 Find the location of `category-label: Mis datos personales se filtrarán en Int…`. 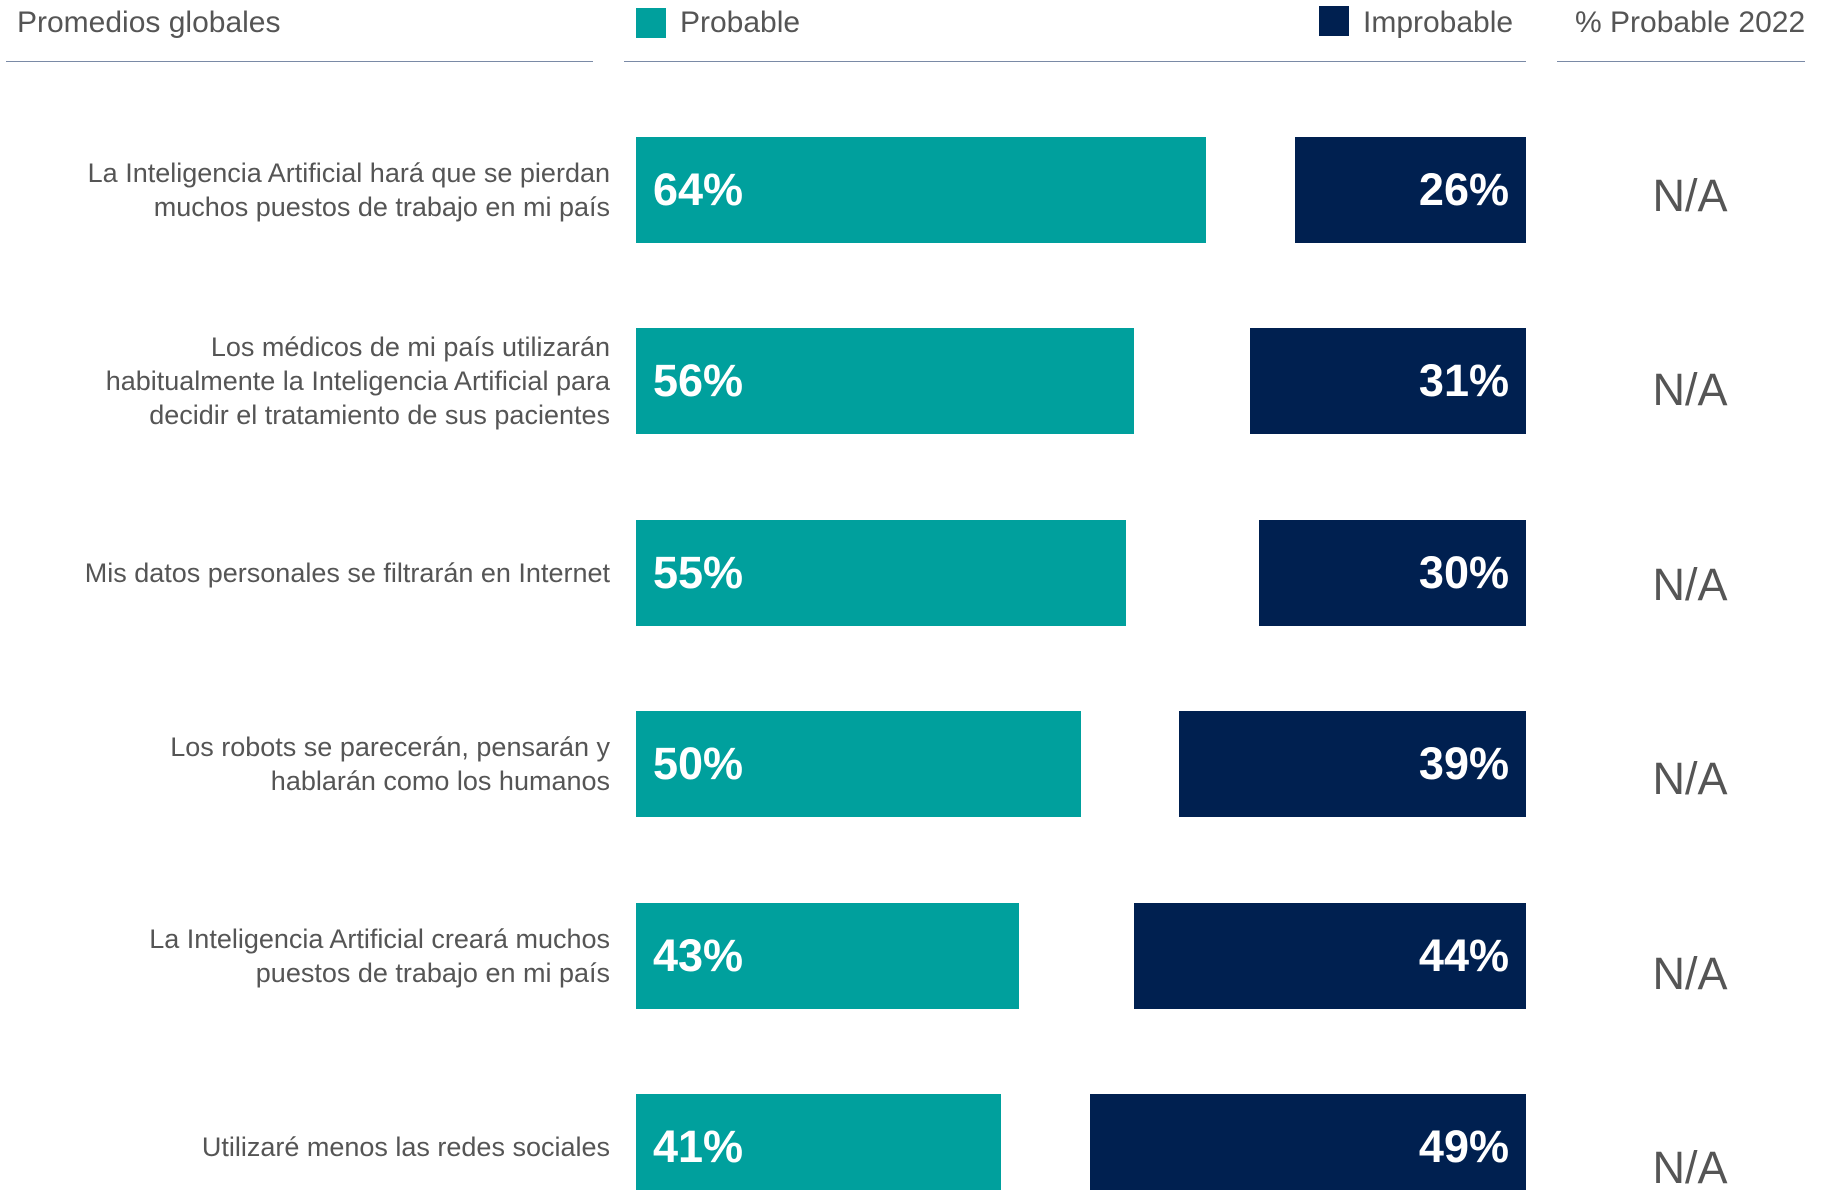

category-label: Mis datos personales se filtrarán en Int… is located at coordinates (347, 572).